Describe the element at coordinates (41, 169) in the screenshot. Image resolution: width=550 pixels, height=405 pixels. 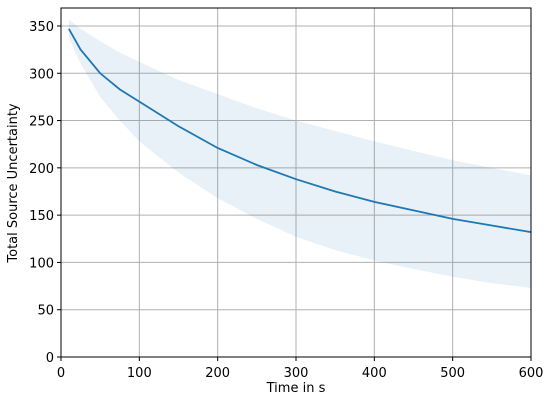
I see `y-tick-label: 200` at that location.